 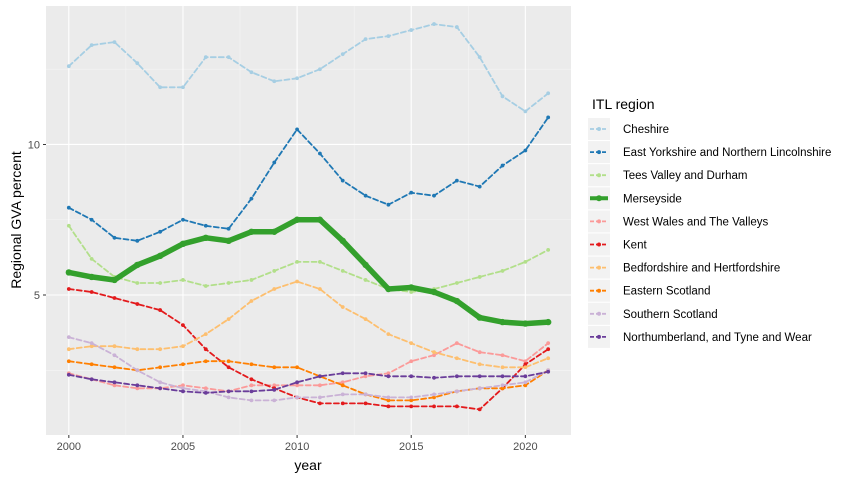 I want to click on legend-item: Tees Valley and Durham, so click(x=667, y=175).